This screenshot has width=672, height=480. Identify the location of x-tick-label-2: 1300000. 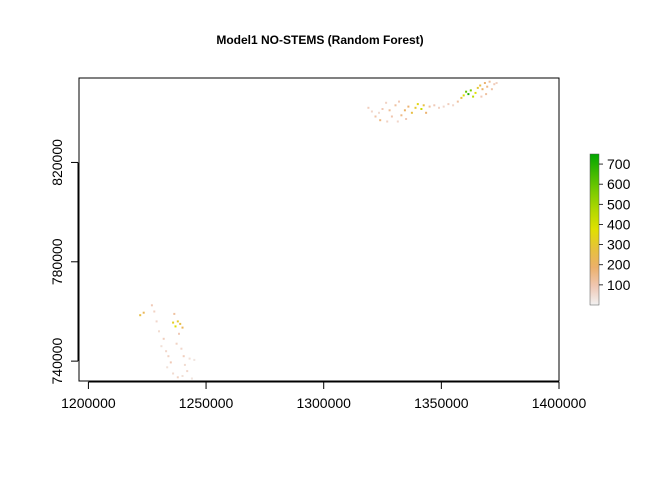
(323, 403).